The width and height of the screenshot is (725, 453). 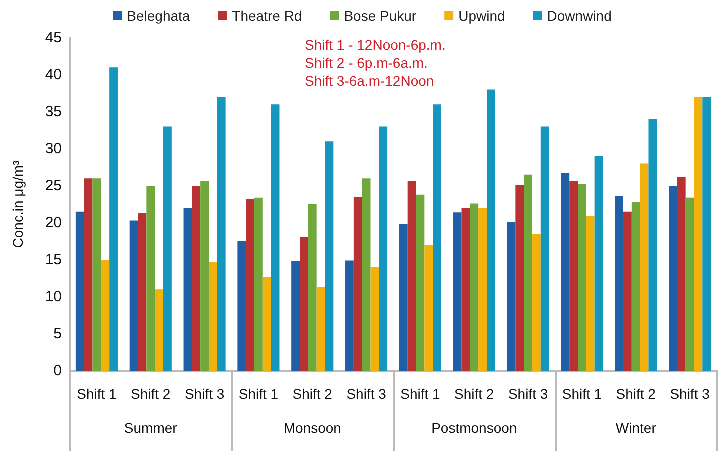 What do you see at coordinates (636, 428) in the screenshot?
I see `text: Winter` at bounding box center [636, 428].